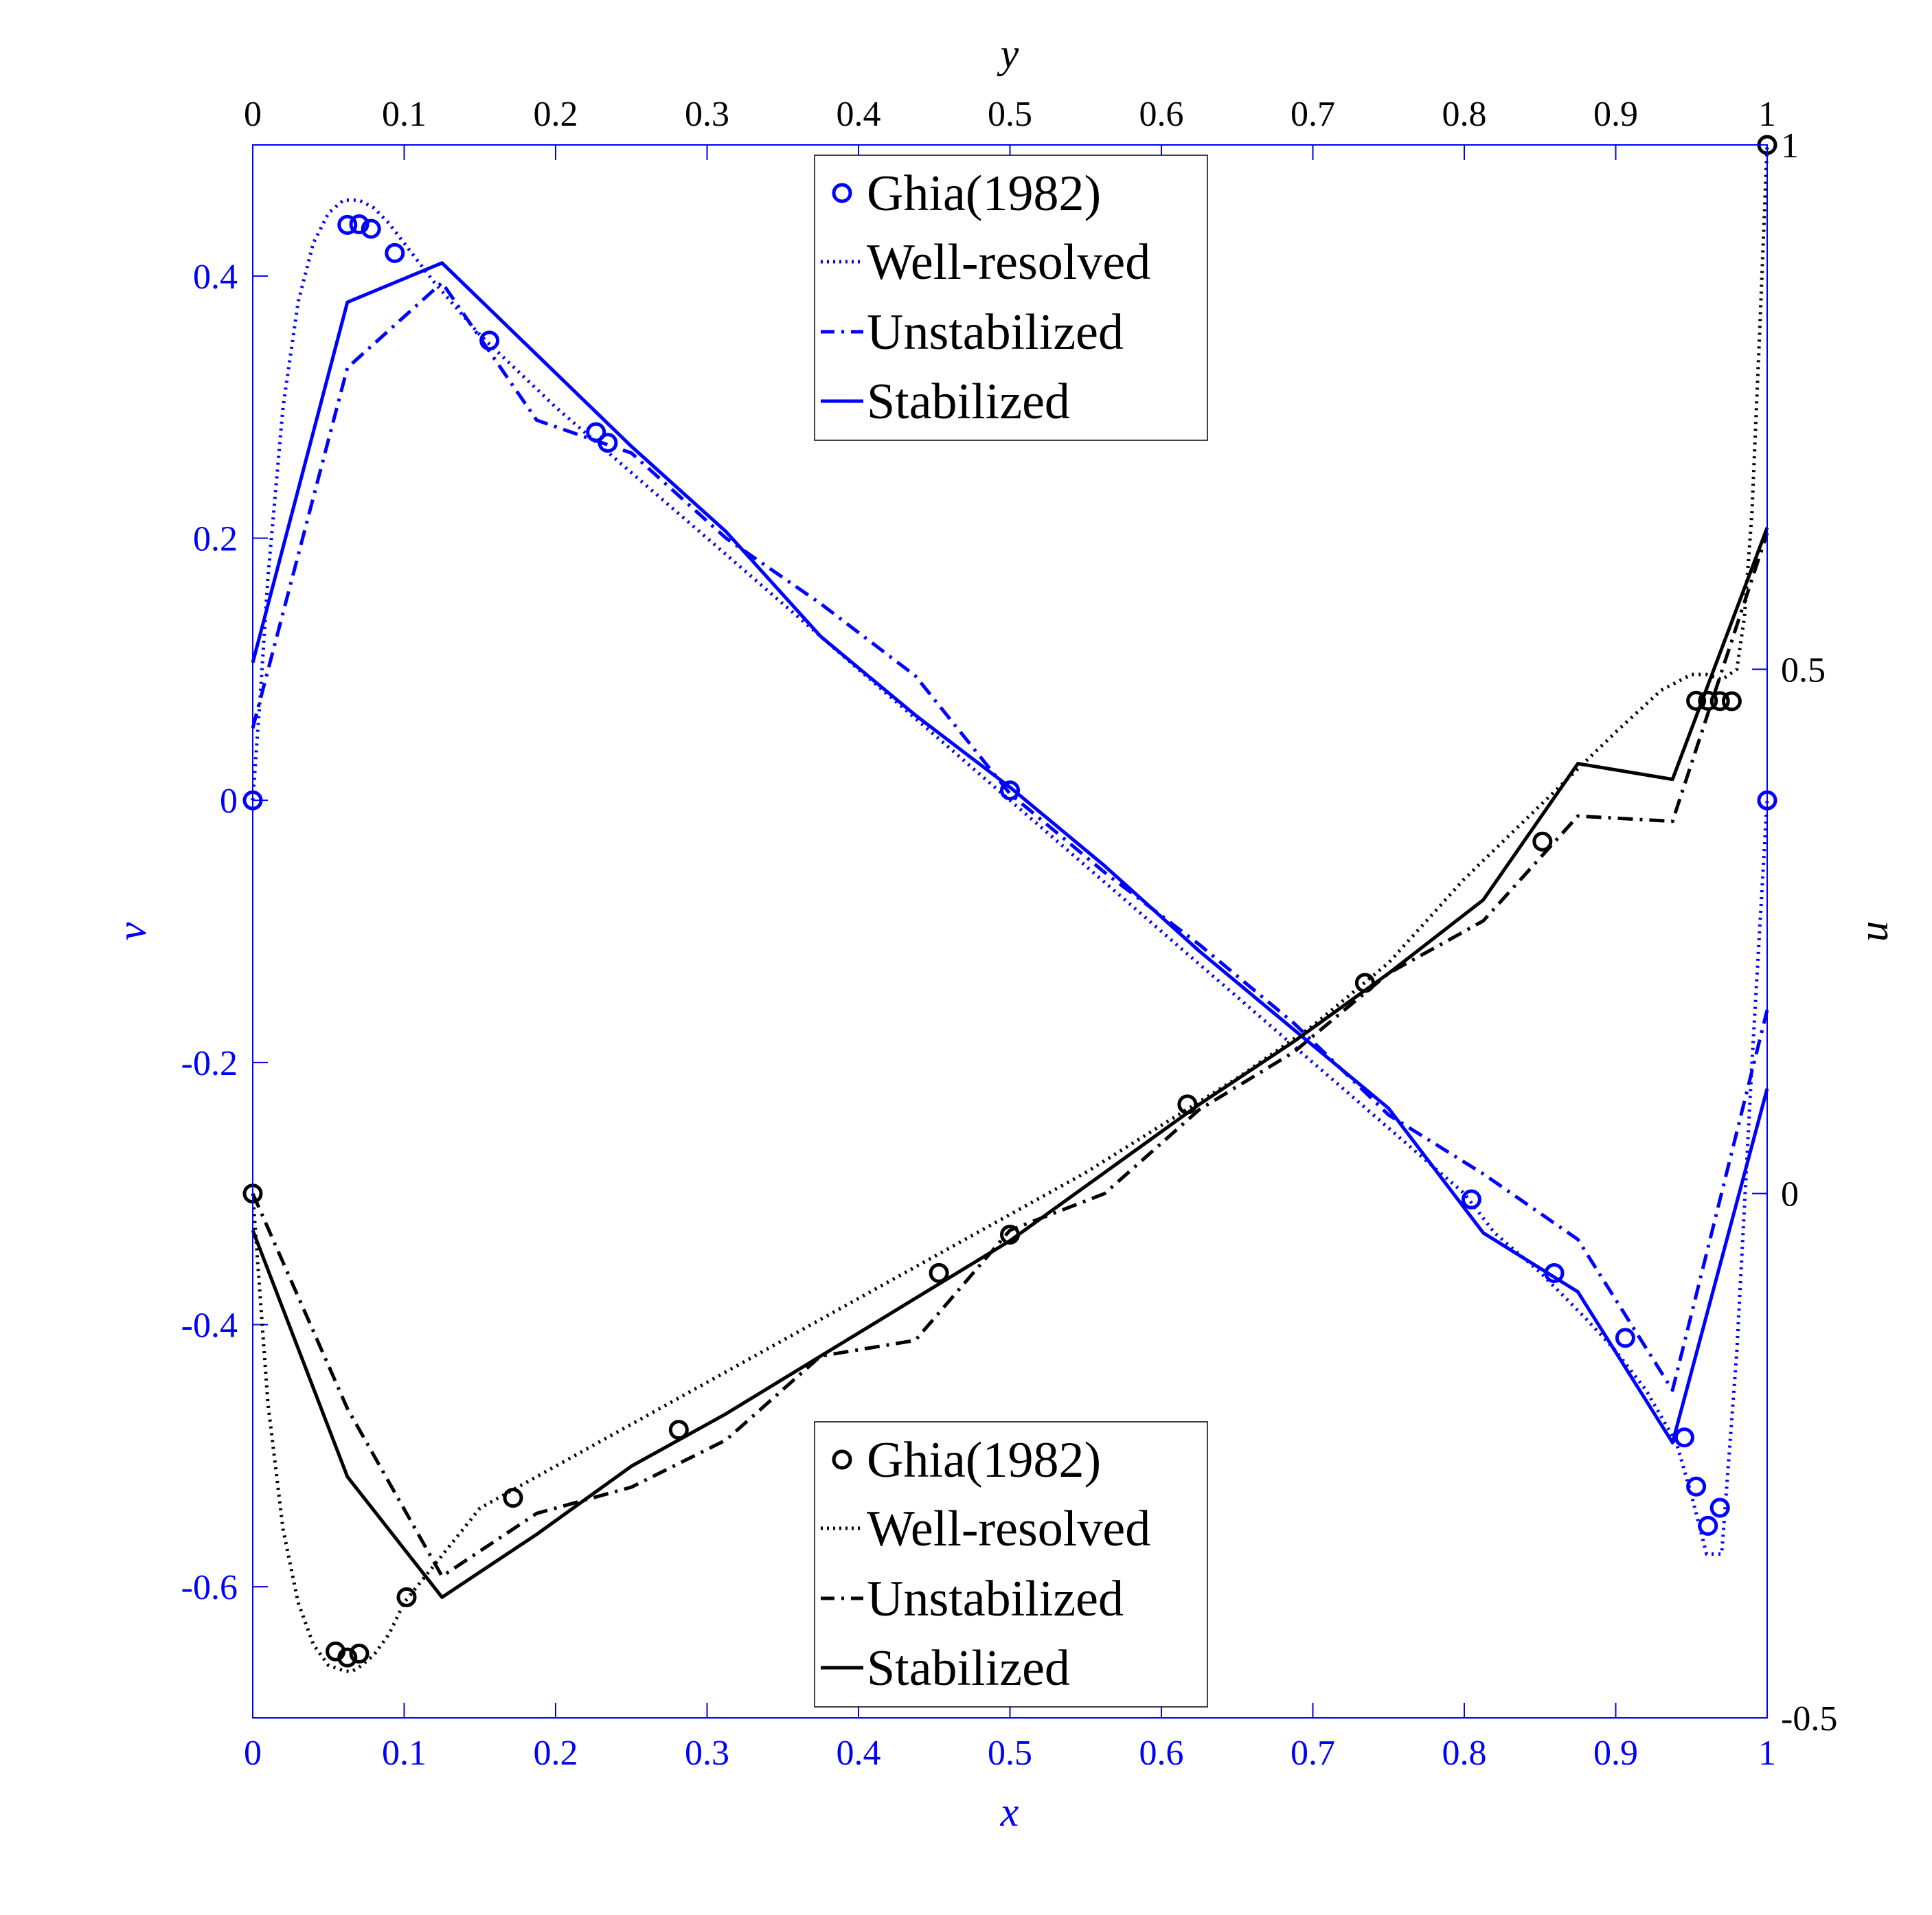 Image resolution: width=1932 pixels, height=1915 pixels. Describe the element at coordinates (984, 194) in the screenshot. I see `legend-v-ghia-label: Ghia(1982)` at that location.